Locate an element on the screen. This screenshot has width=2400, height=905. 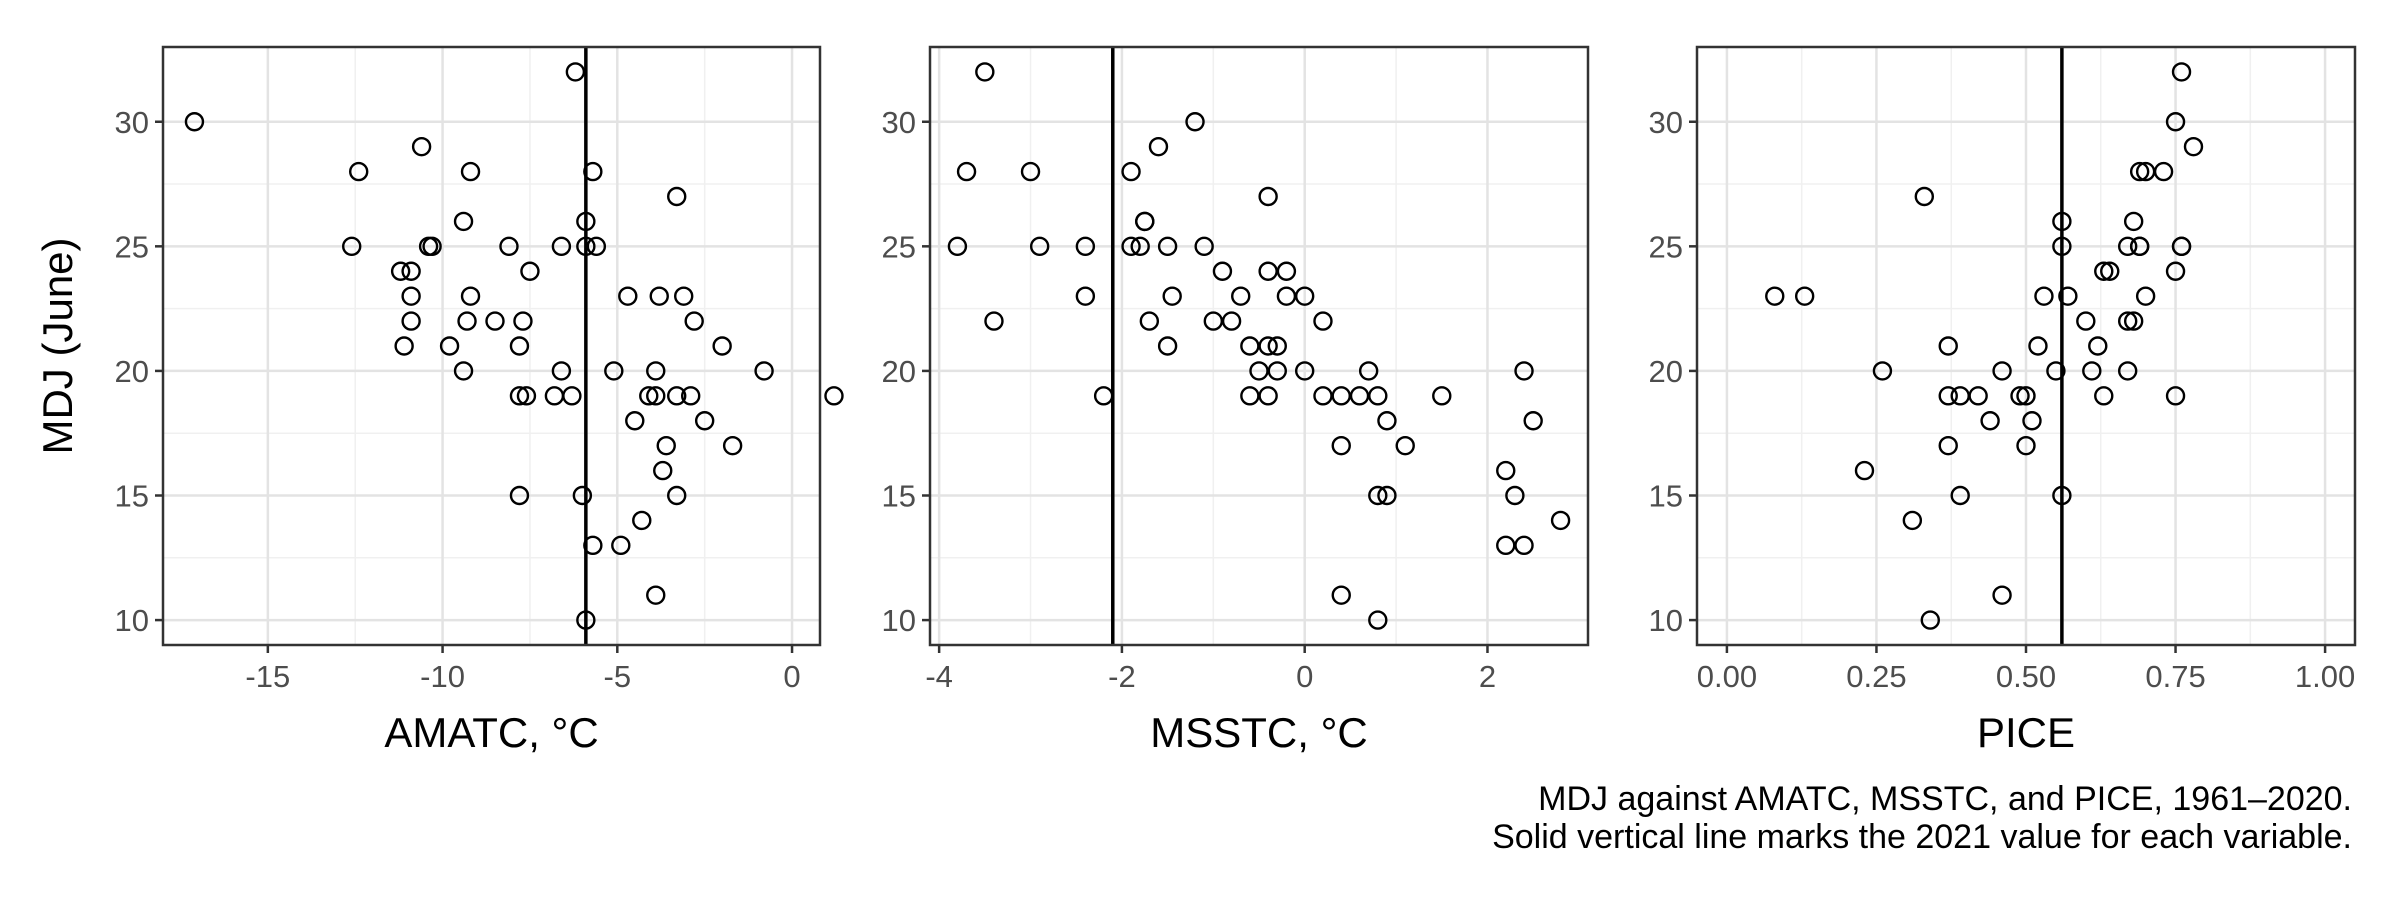
x-tick-label: 0.25 is located at coordinates (1876, 676).